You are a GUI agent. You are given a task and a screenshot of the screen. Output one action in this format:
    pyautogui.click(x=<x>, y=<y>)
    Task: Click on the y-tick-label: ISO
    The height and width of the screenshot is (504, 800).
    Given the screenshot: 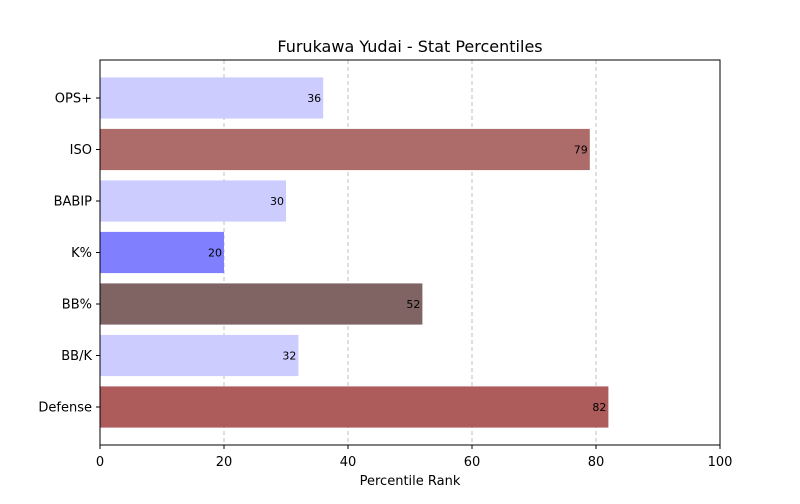 What is the action you would take?
    pyautogui.click(x=81, y=150)
    